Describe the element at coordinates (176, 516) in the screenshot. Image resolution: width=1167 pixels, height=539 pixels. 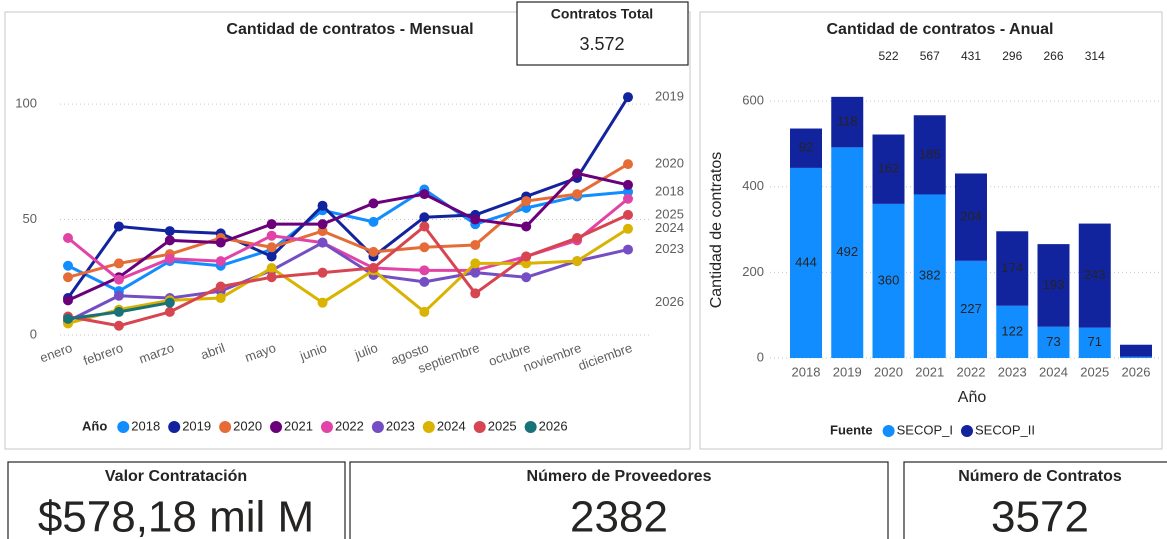
I see `card-value: $578,18 mil M` at that location.